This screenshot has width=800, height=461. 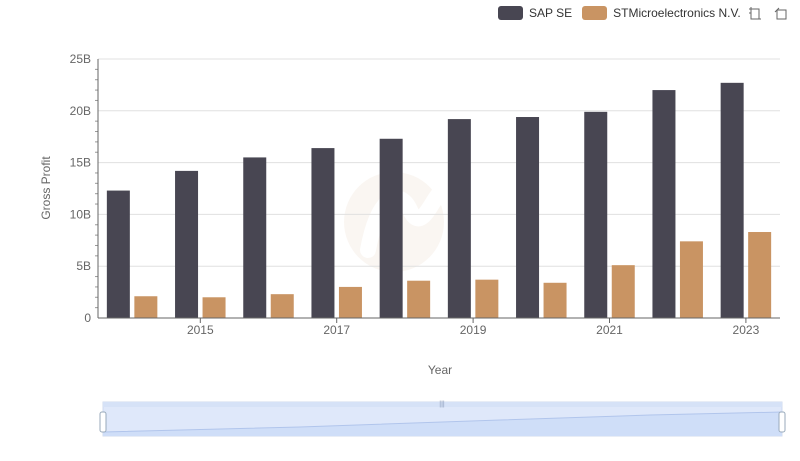 I want to click on legend-label-stm: STMicroelectronics N.V., so click(x=677, y=13).